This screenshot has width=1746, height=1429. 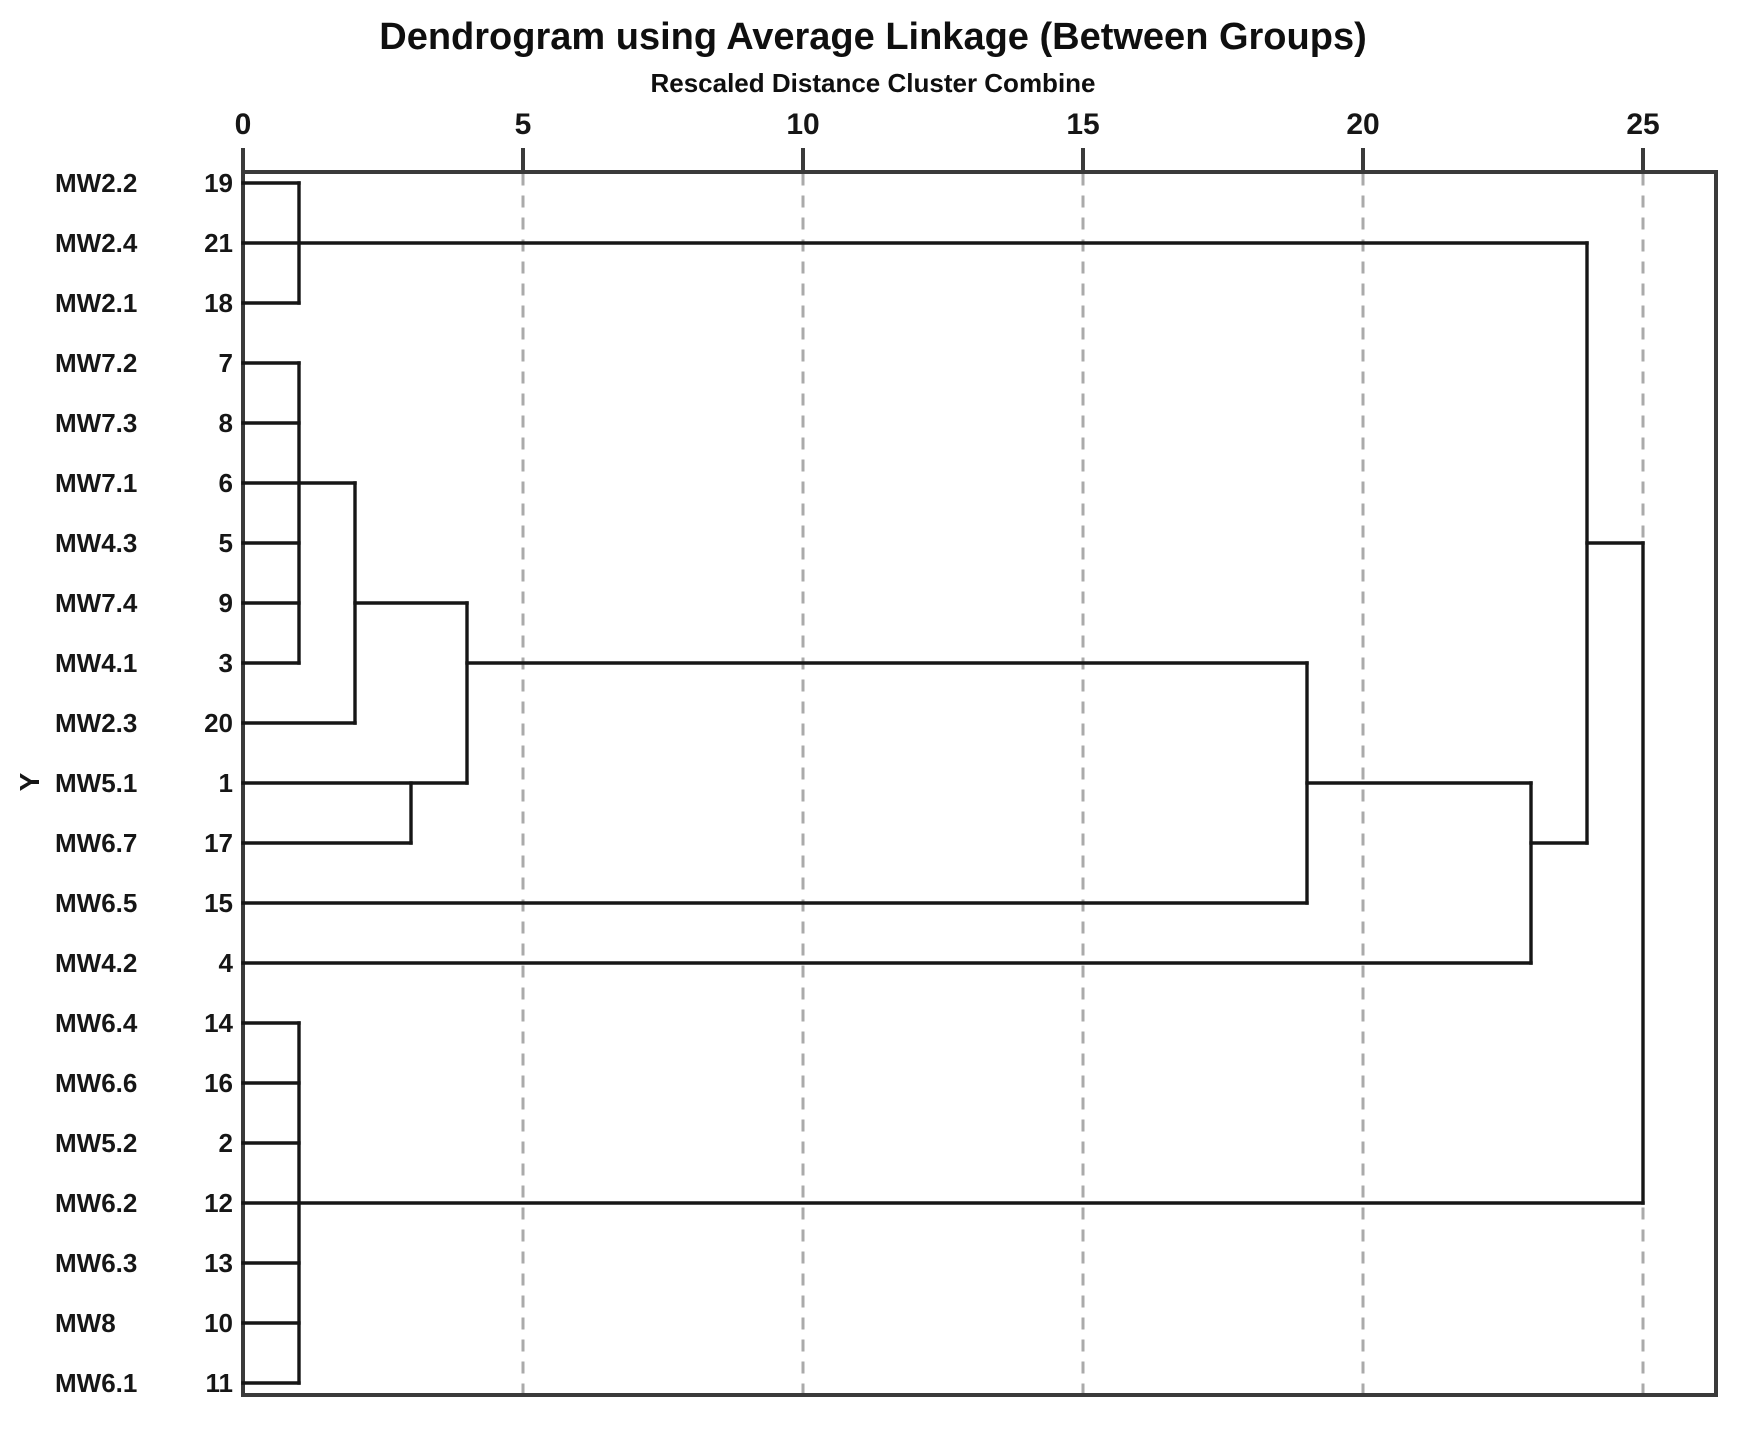 What do you see at coordinates (96, 543) in the screenshot?
I see `leaf-label: MW4.3` at bounding box center [96, 543].